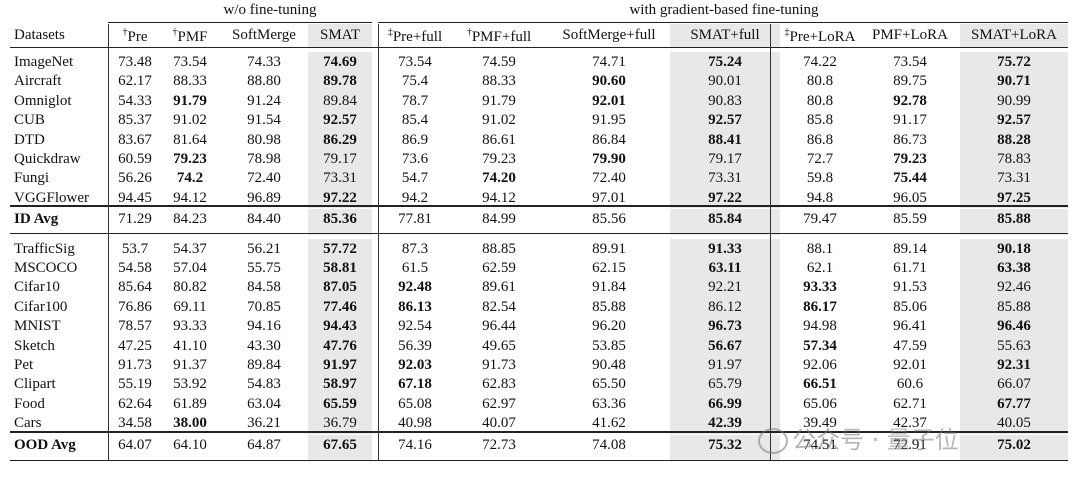 This screenshot has height=479, width=1080. What do you see at coordinates (820, 326) in the screenshot?
I see `value-cell: 94.98` at bounding box center [820, 326].